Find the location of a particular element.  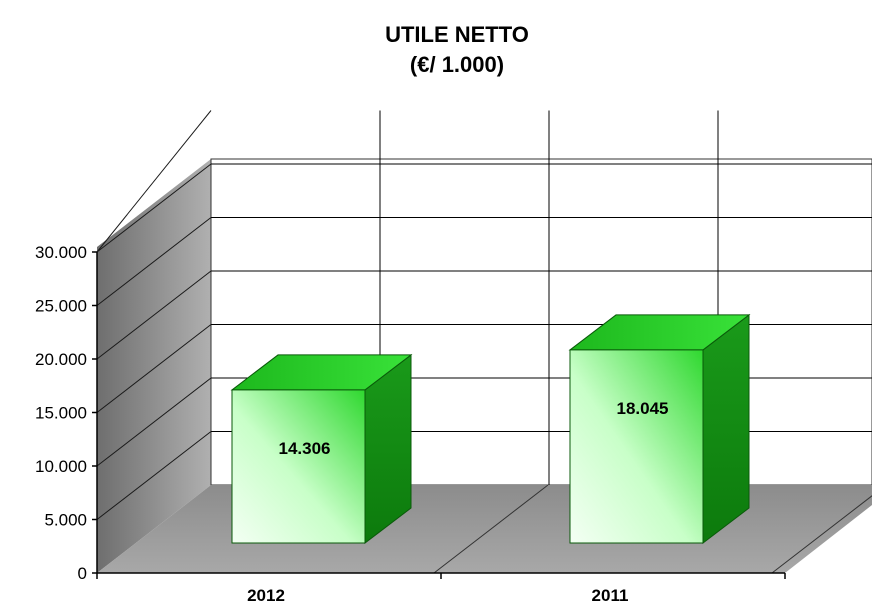

floor is located at coordinates (484, 529).